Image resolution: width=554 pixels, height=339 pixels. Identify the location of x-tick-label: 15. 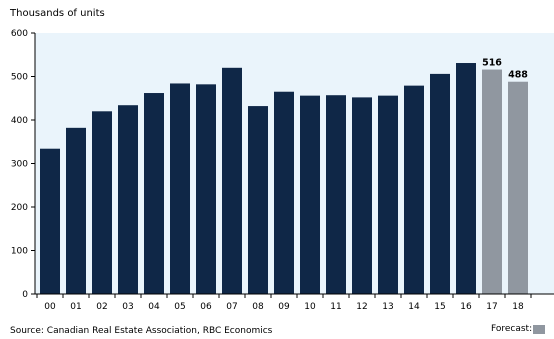
(439, 307).